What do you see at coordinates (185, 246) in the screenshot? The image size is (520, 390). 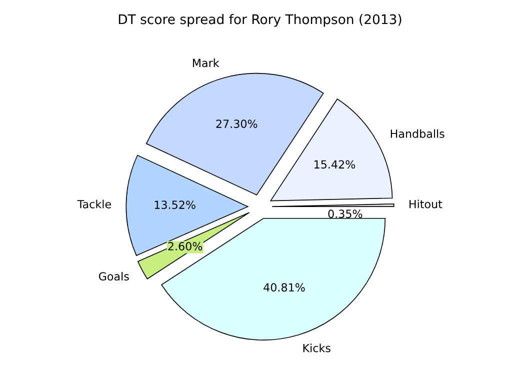 I see `data-label: 2.60%` at bounding box center [185, 246].